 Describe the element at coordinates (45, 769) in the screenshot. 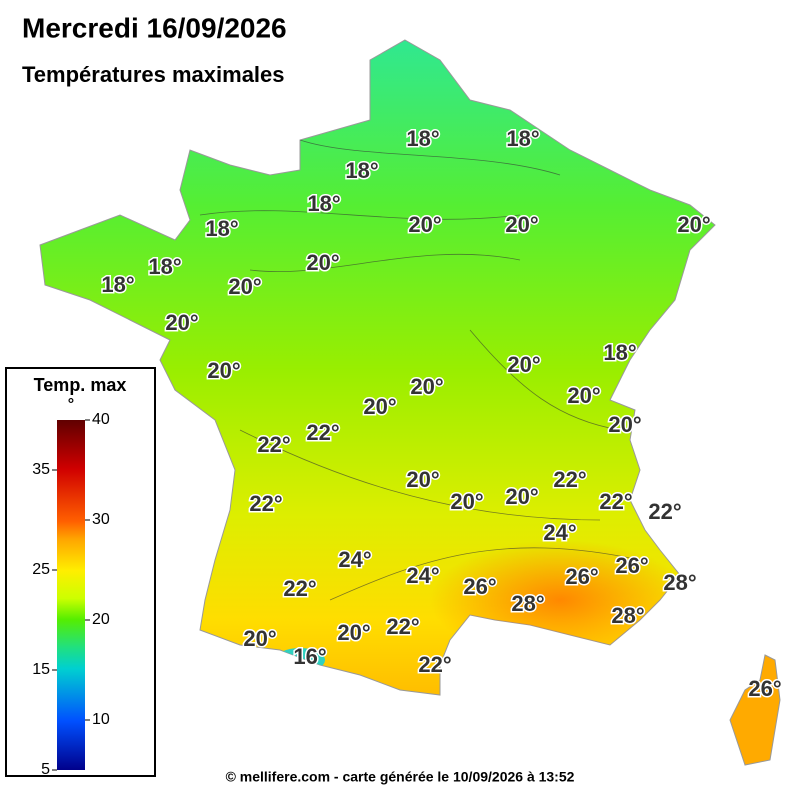

I see `legend-tick-label: 5` at that location.